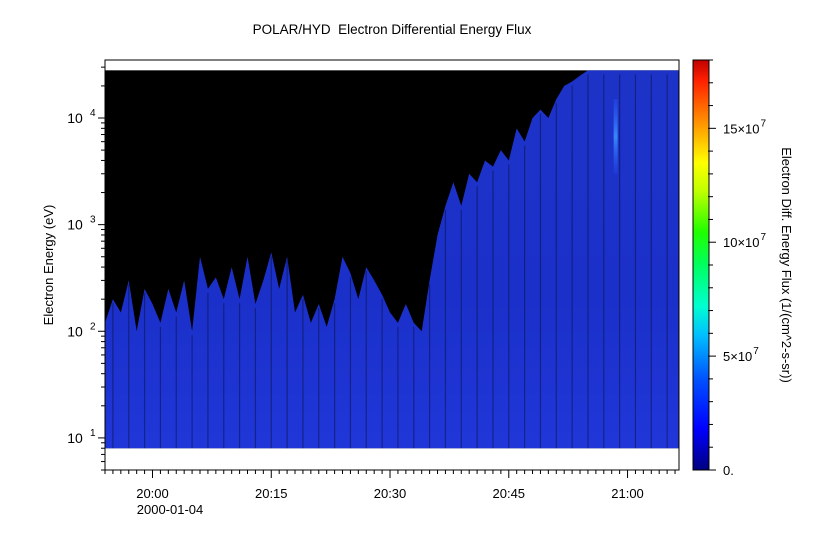 The width and height of the screenshot is (828, 544). What do you see at coordinates (93, 220) in the screenshot?
I see `y-tick-exponent: 3` at bounding box center [93, 220].